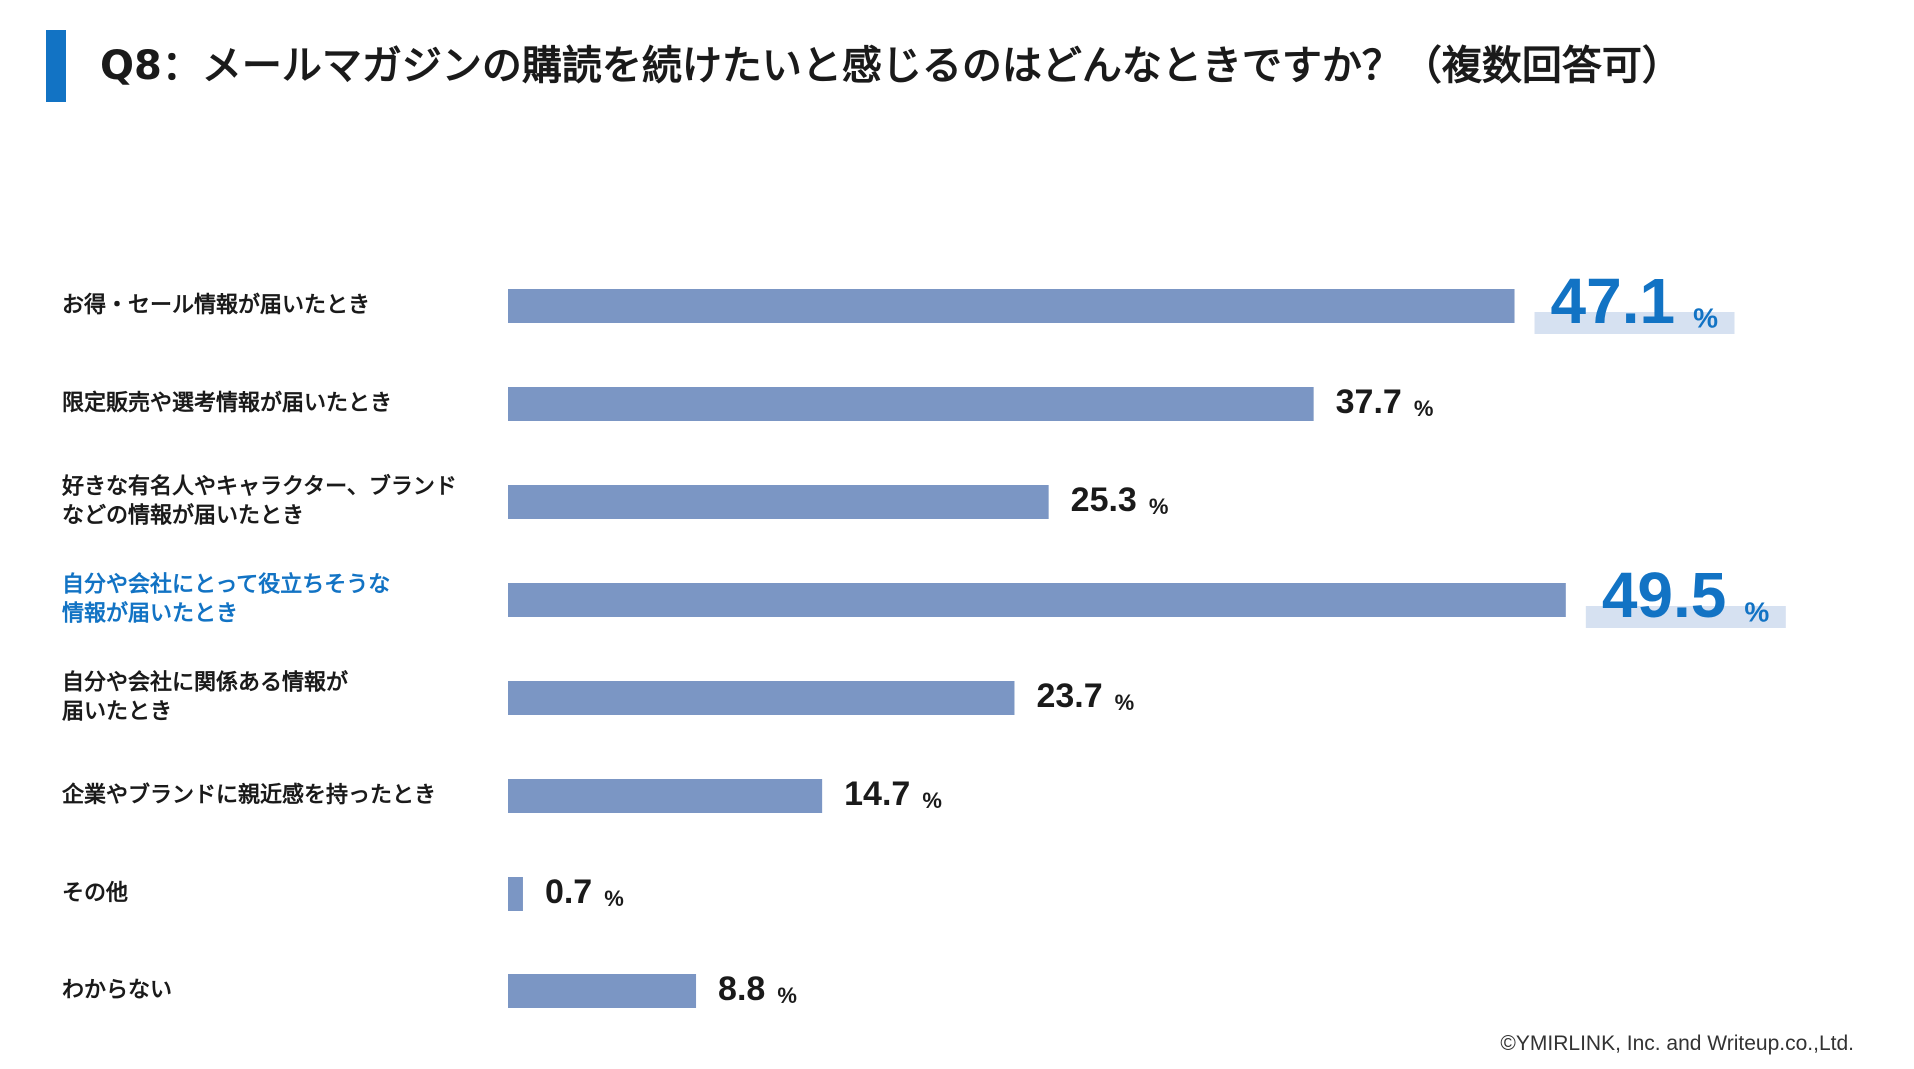 Image resolution: width=1914 pixels, height=1069 pixels. Describe the element at coordinates (1369, 402) in the screenshot. I see `data-label: 37.7` at that location.